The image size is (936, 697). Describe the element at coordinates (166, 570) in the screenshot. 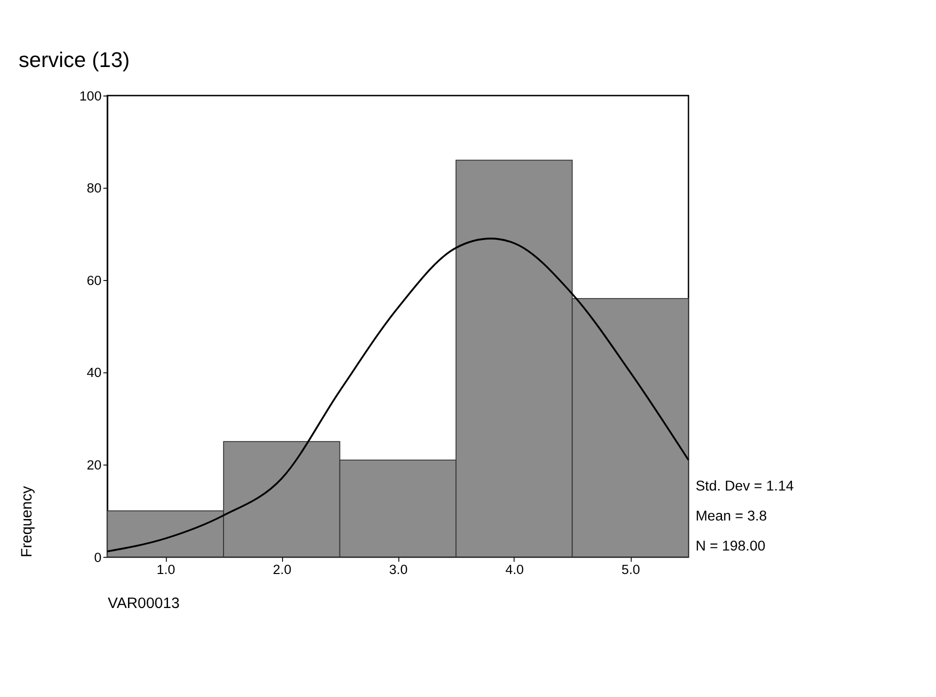

I see `x-tick-label: 1.0` at that location.